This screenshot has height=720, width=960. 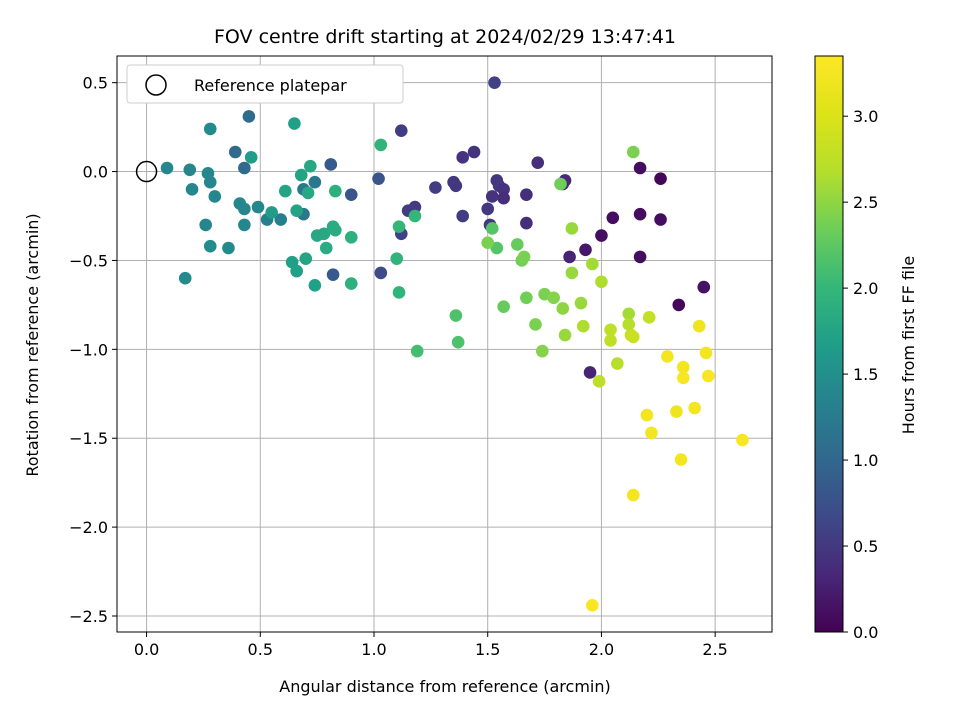 I want to click on x-axis-ticks: 0.0 0.5 1.0 1.5 2.0 2.5, so click(x=431, y=645).